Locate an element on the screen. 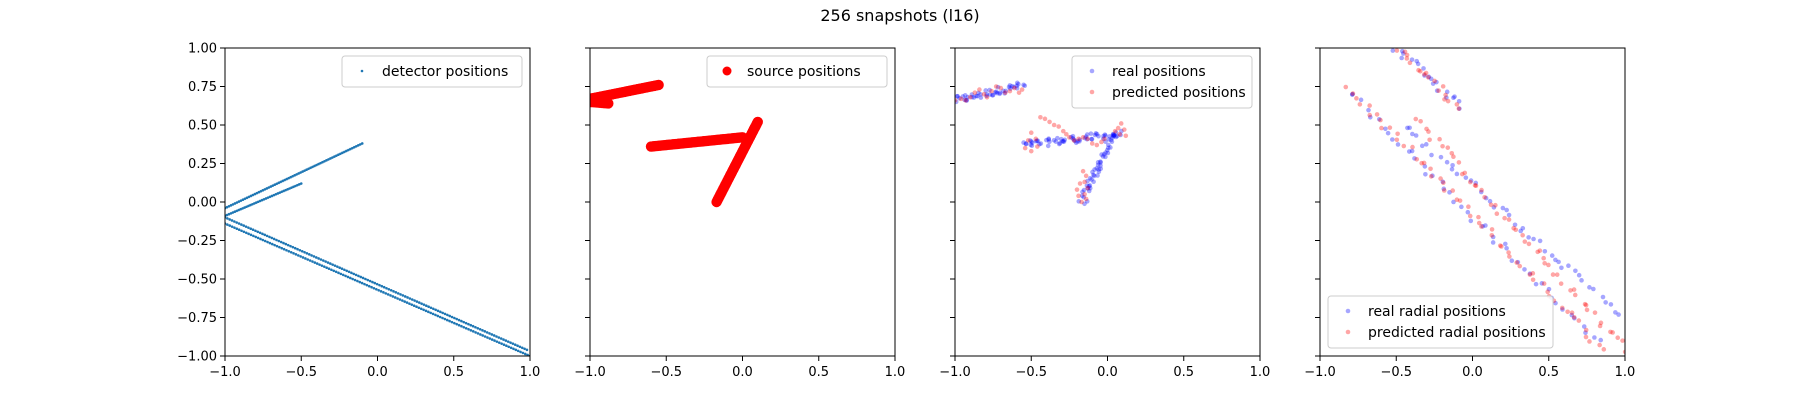 This screenshot has width=1800, height=400. plot-area is located at coordinates (1042, 143).